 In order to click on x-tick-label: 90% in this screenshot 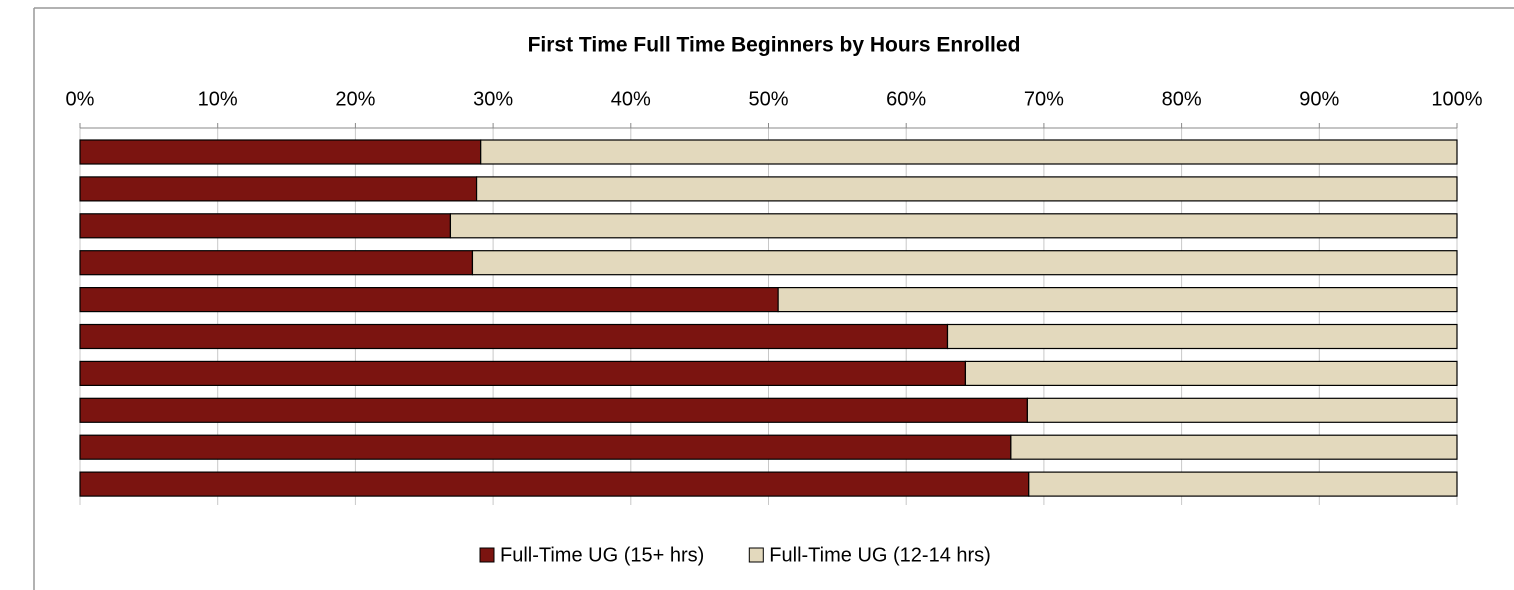, I will do `click(1319, 99)`.